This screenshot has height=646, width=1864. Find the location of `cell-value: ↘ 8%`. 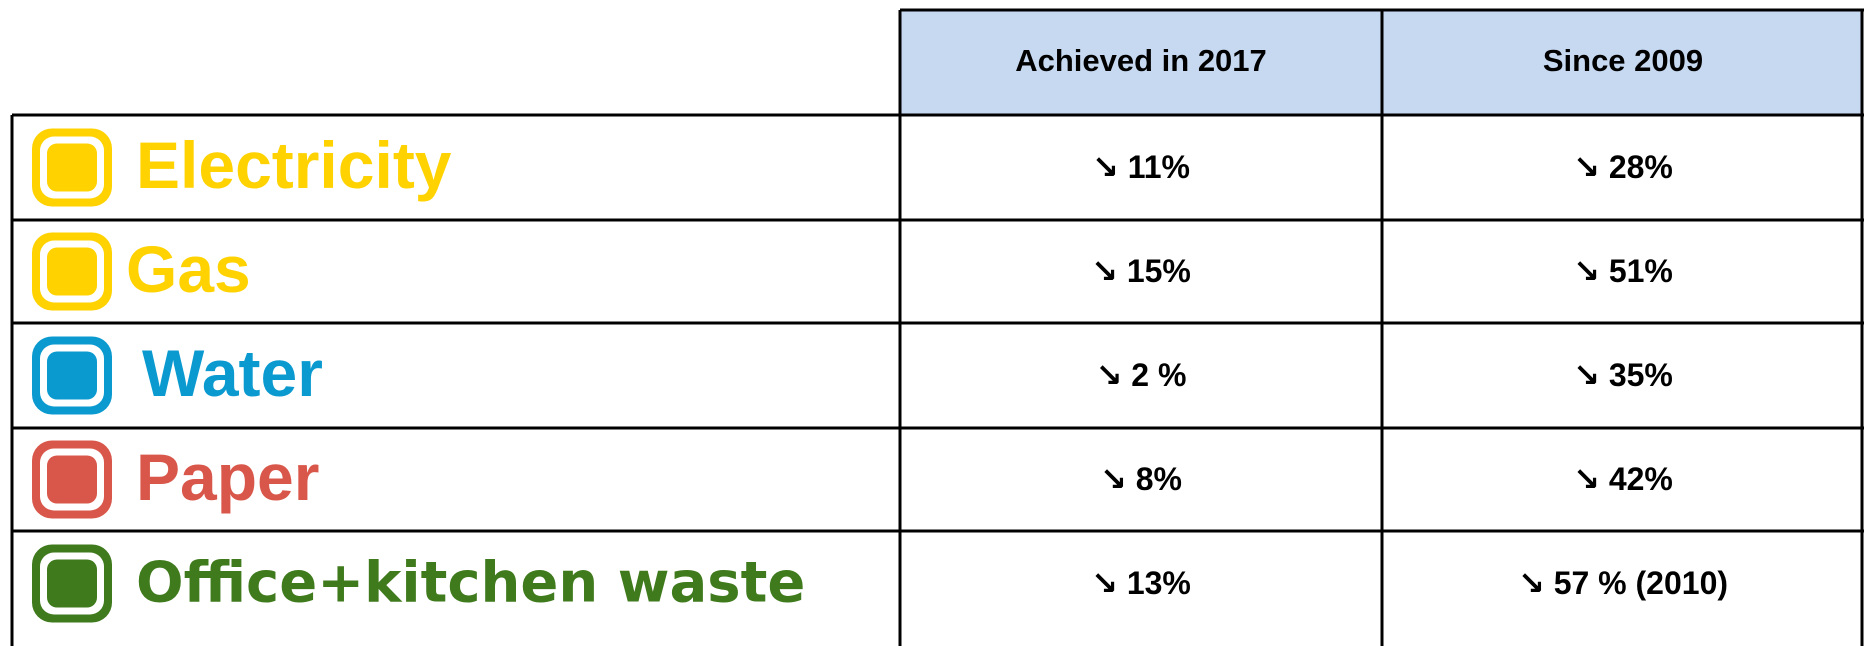

cell-value: ↘ 8% is located at coordinates (1141, 479).